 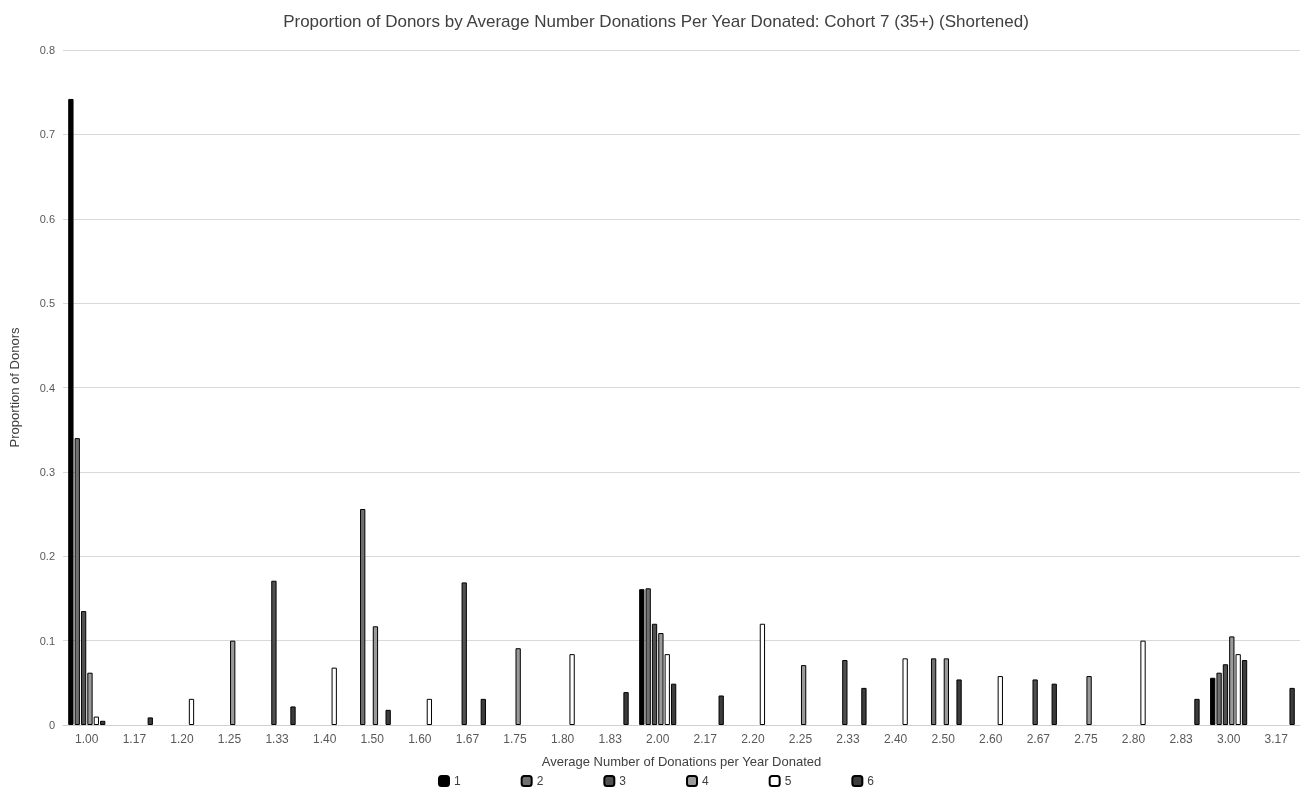 I want to click on y-tick-label: 0.7, so click(x=47, y=134).